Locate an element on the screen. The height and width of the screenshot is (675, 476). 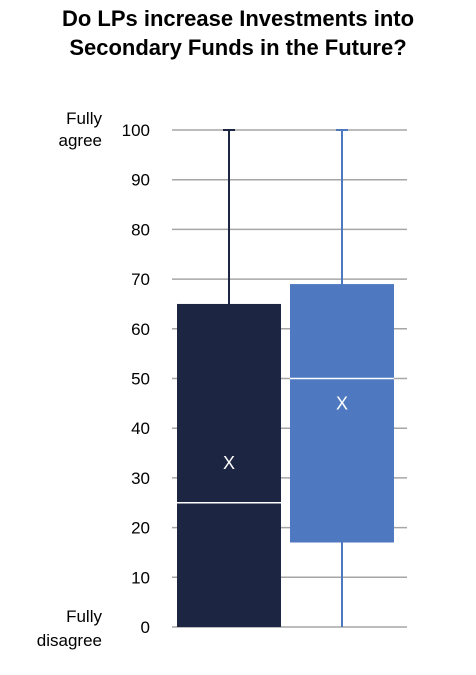
y-tick-label-80: 80 is located at coordinates (140, 229).